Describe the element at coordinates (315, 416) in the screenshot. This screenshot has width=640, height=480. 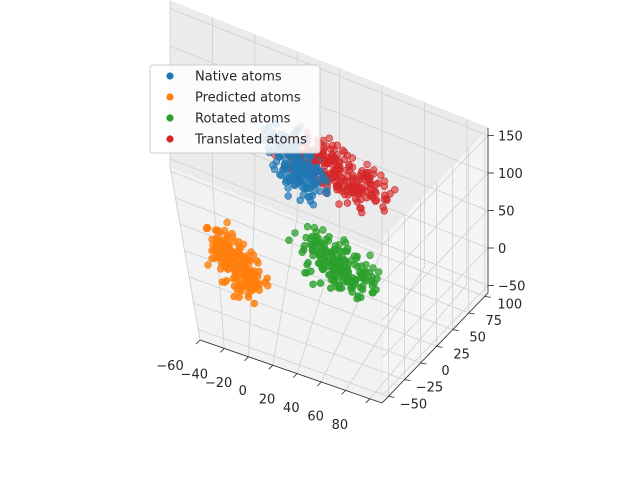
I see `x-tick-label: 60` at that location.